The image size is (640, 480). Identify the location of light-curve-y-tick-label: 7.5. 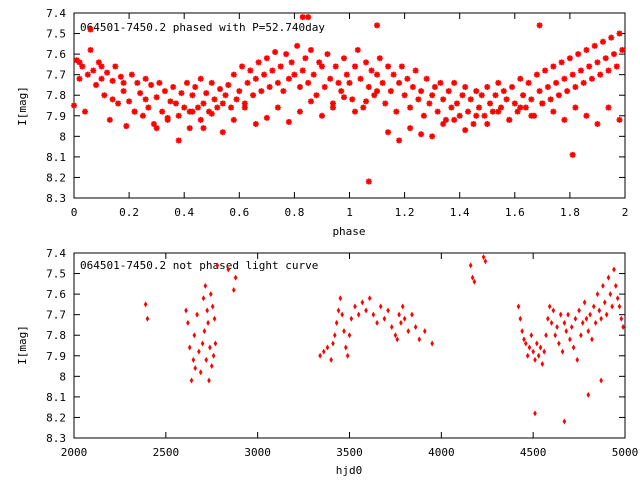
(56, 274).